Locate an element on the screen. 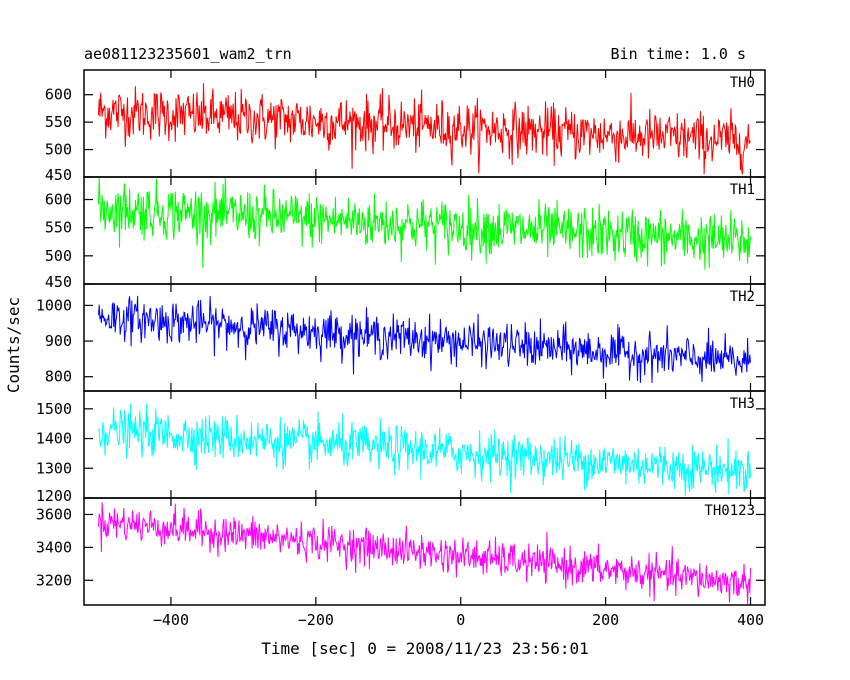  panel-label-th3: TH3 is located at coordinates (742, 404).